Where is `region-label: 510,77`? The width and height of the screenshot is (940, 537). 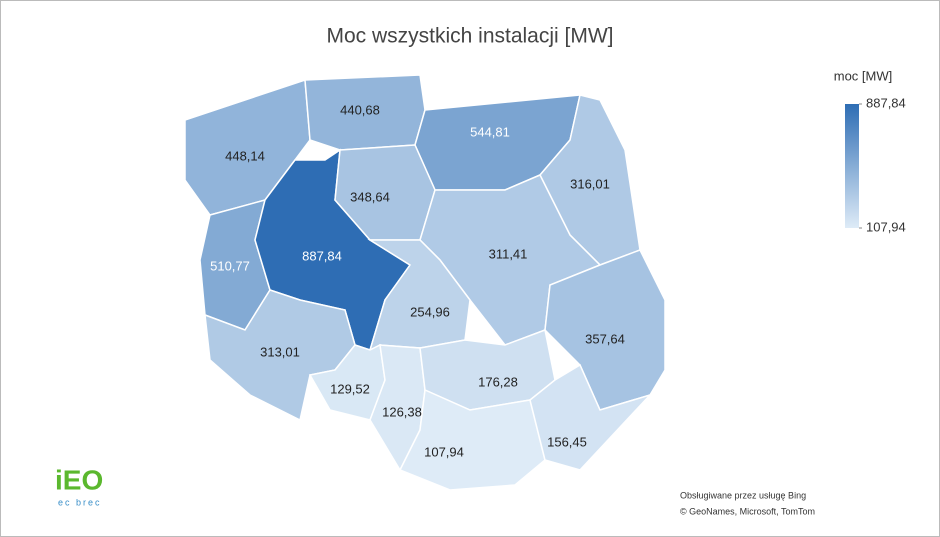 region-label: 510,77 is located at coordinates (230, 265).